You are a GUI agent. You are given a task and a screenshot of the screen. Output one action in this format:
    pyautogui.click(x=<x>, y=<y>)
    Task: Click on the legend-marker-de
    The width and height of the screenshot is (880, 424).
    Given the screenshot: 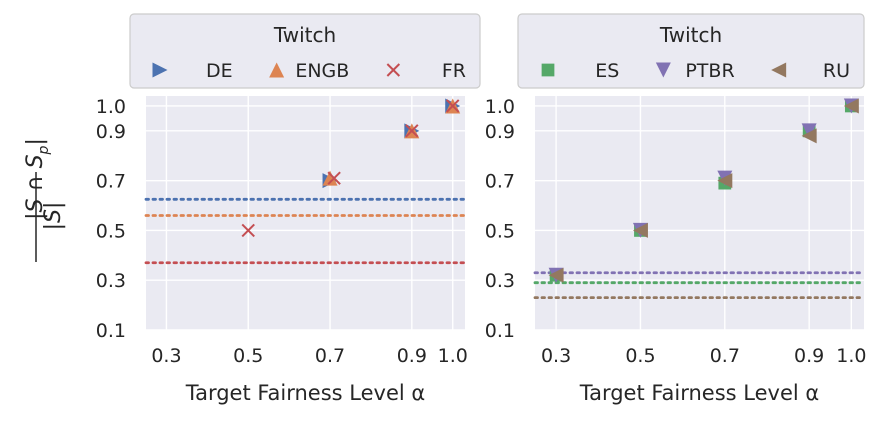 What is the action you would take?
    pyautogui.click(x=160, y=70)
    